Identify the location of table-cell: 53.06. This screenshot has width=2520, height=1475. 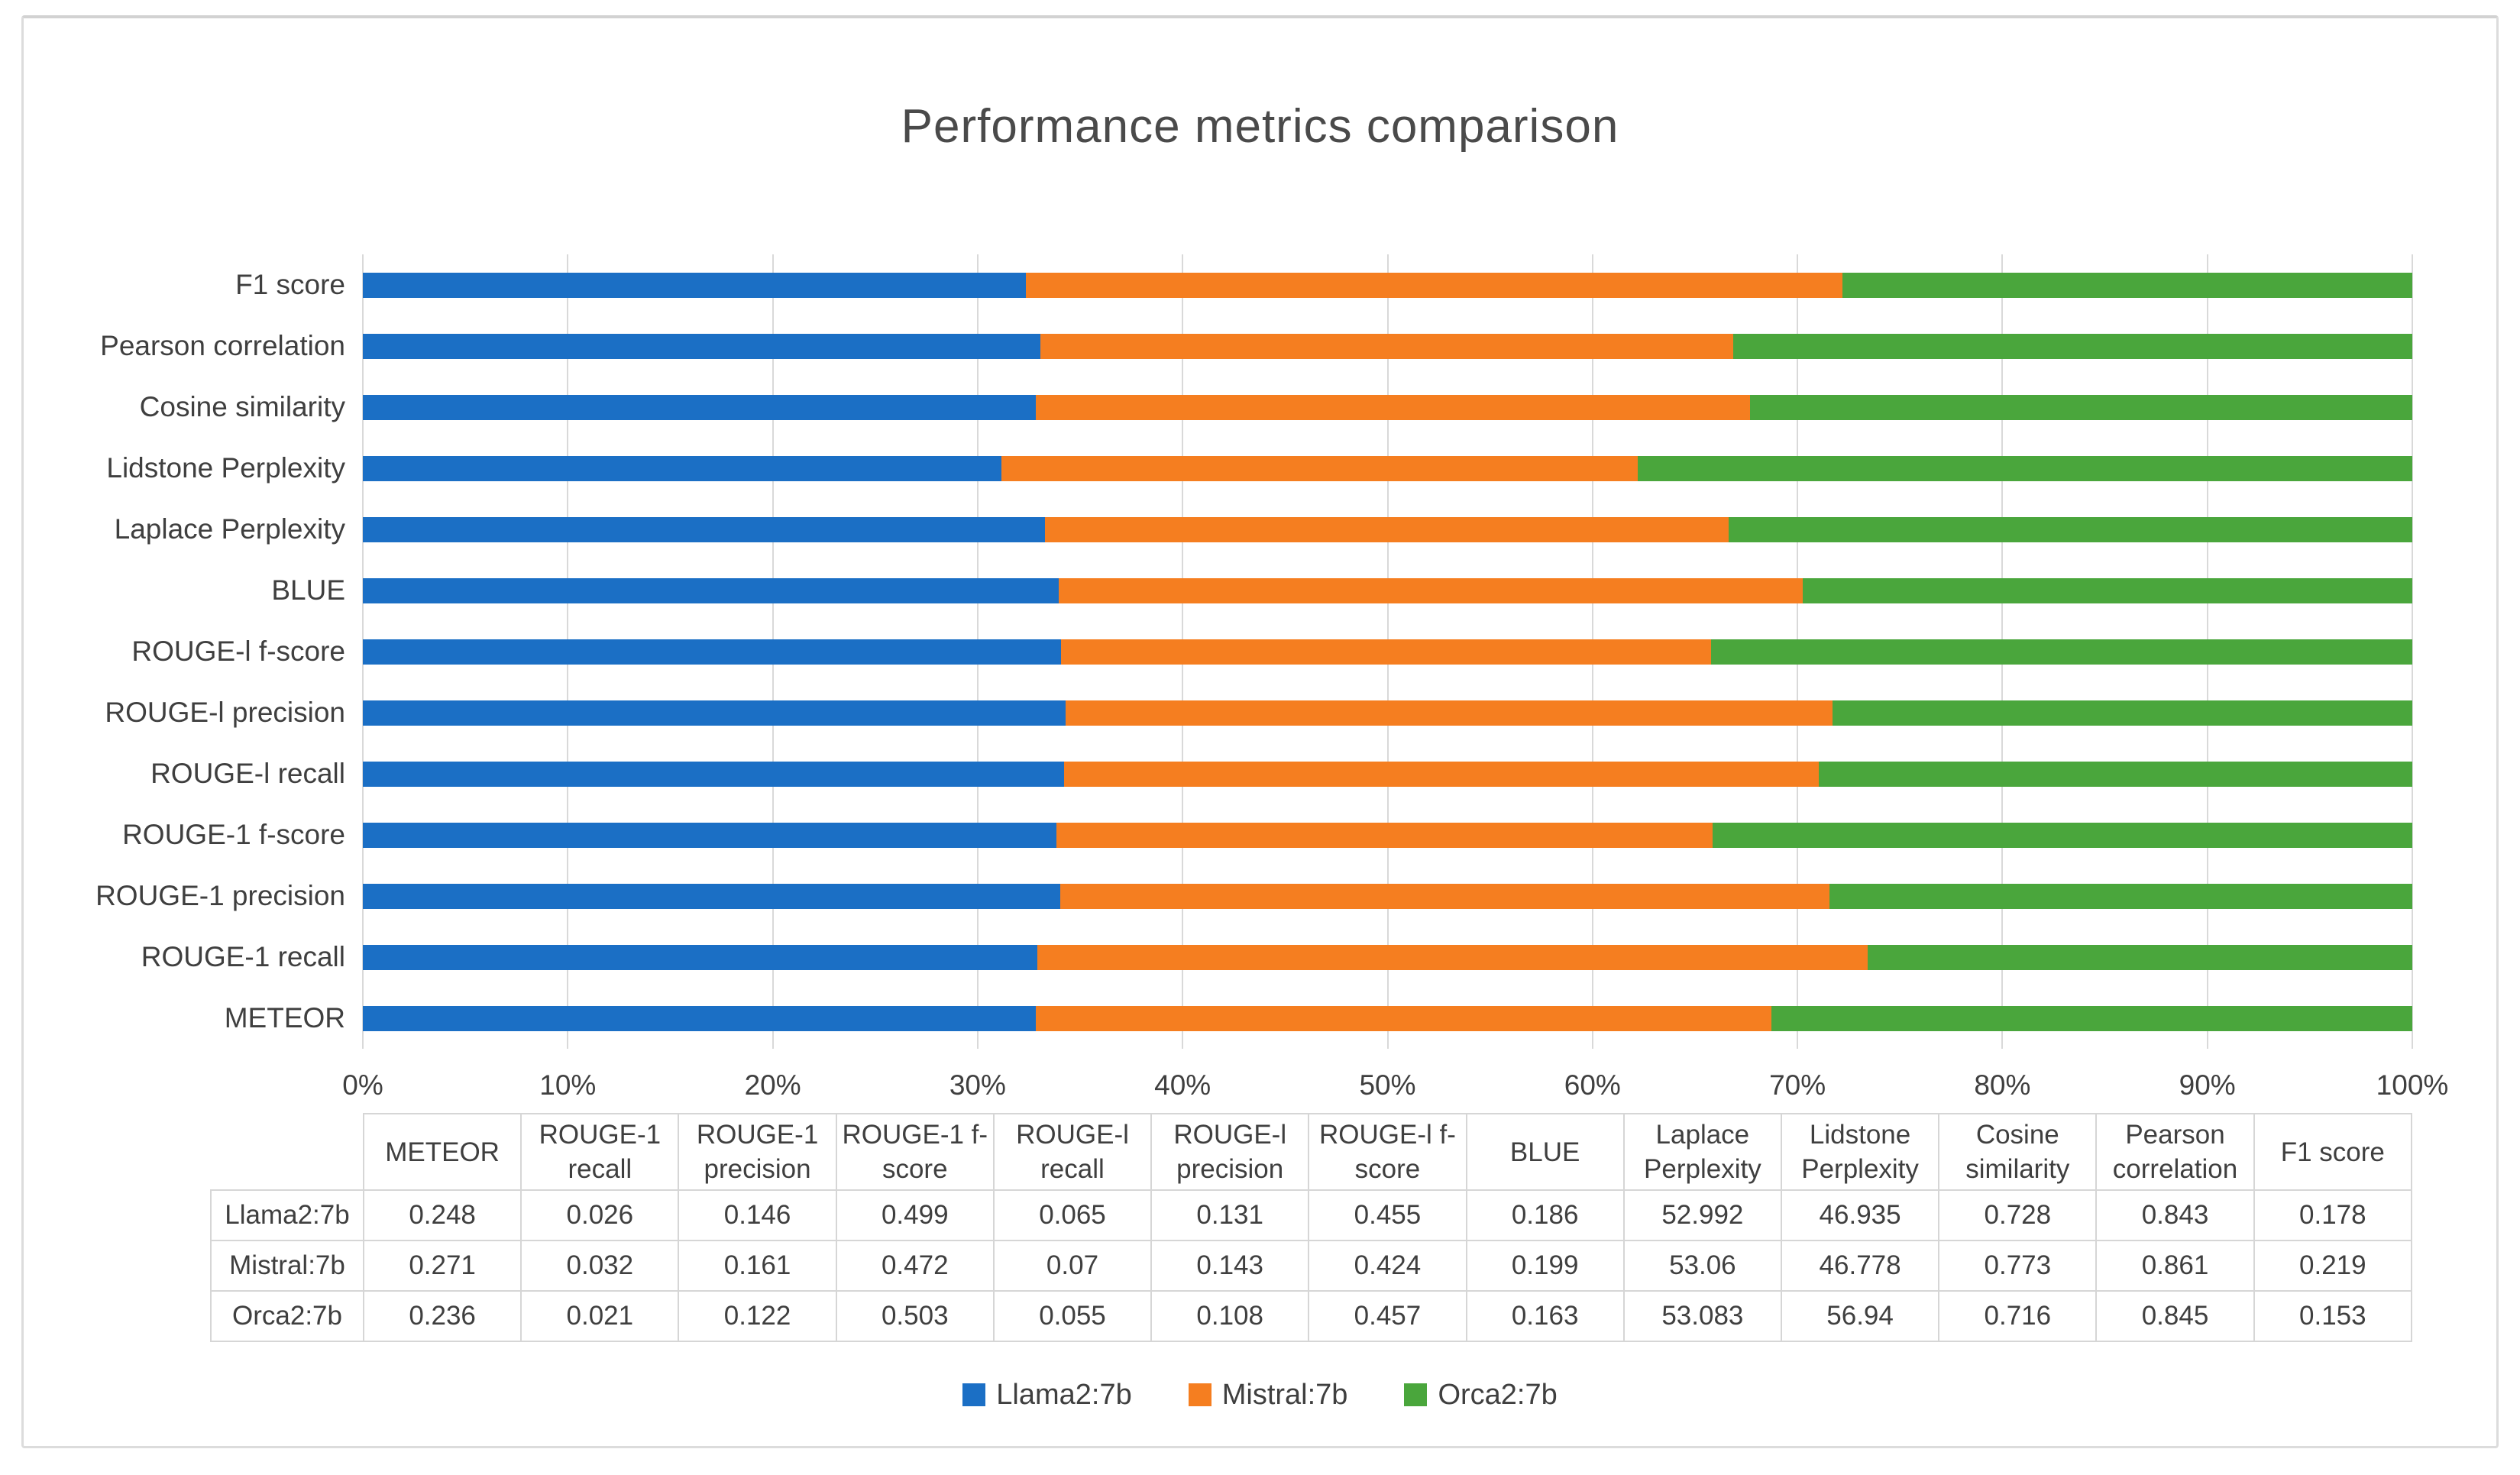
(1702, 1266).